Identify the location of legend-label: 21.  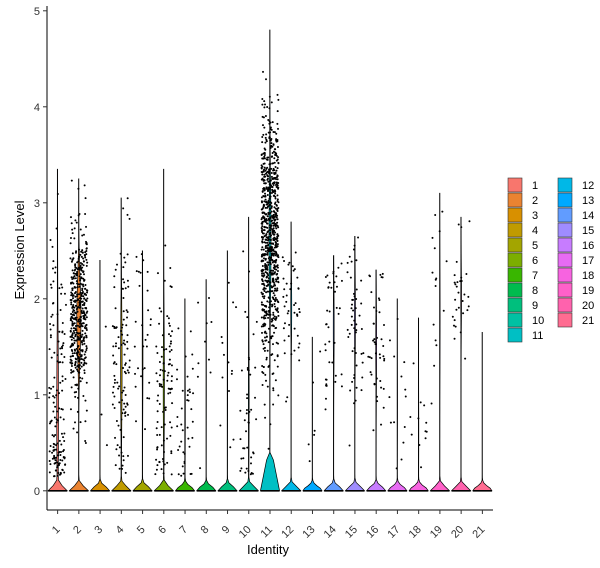
(588, 321).